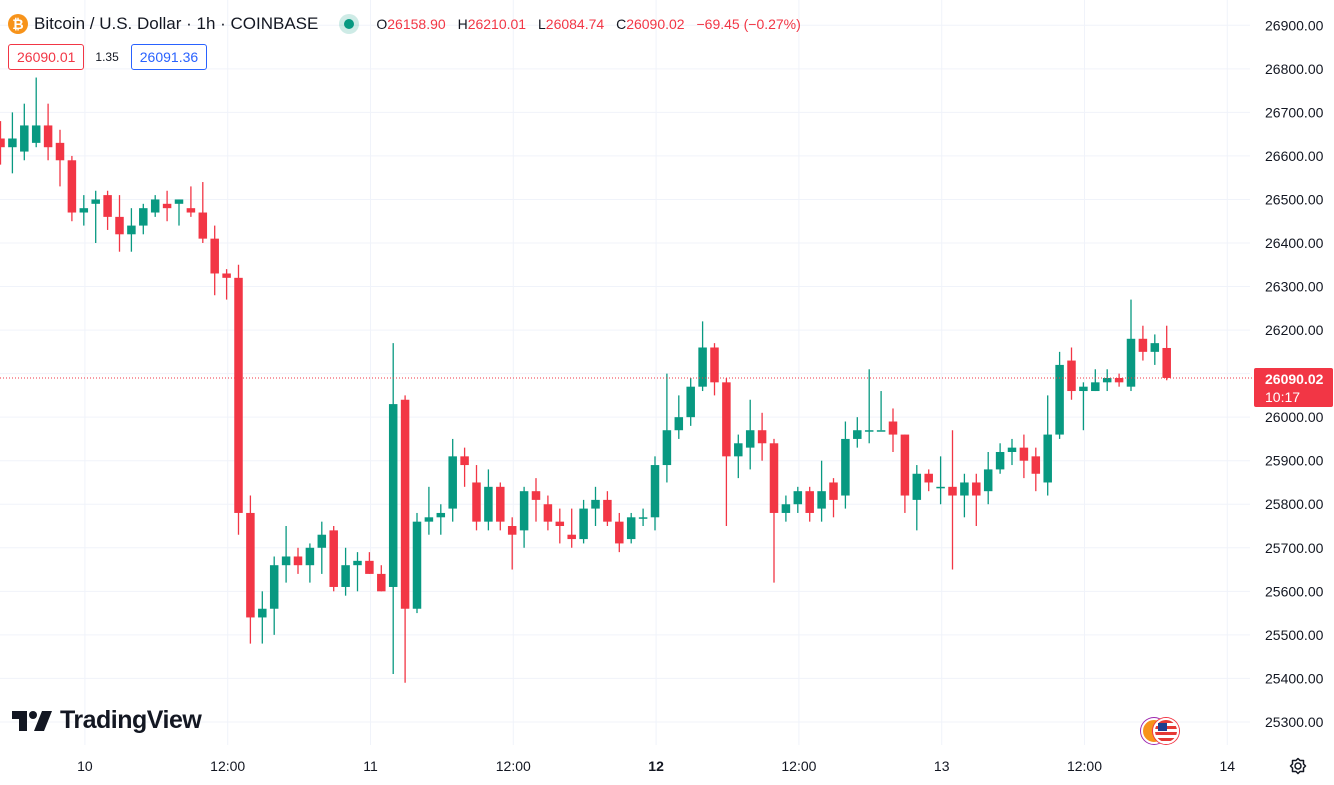 The width and height of the screenshot is (1334, 785). What do you see at coordinates (1294, 635) in the screenshot?
I see `price-tick-label: 25500.00` at bounding box center [1294, 635].